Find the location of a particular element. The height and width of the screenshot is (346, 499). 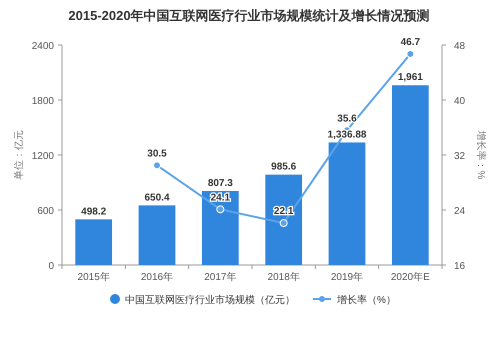

x-tick-label: 2015年 is located at coordinates (94, 277).